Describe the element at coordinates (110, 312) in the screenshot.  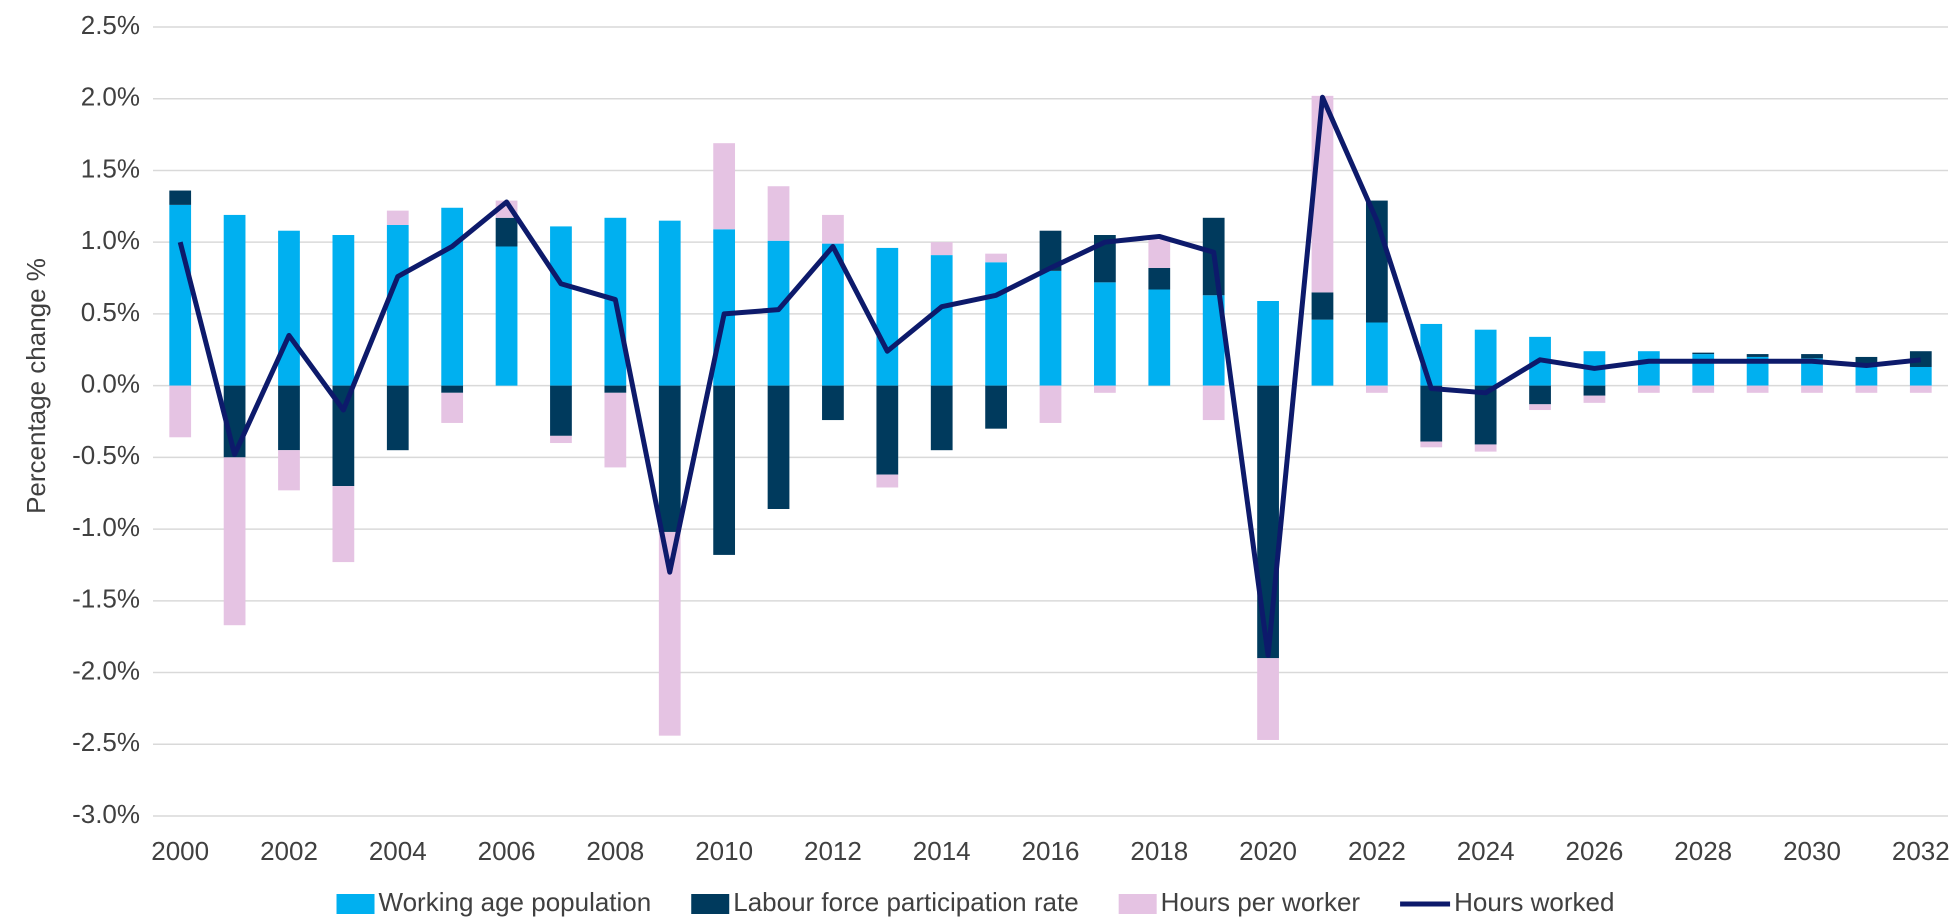
I see `y-tick-label: 0.5%` at that location.